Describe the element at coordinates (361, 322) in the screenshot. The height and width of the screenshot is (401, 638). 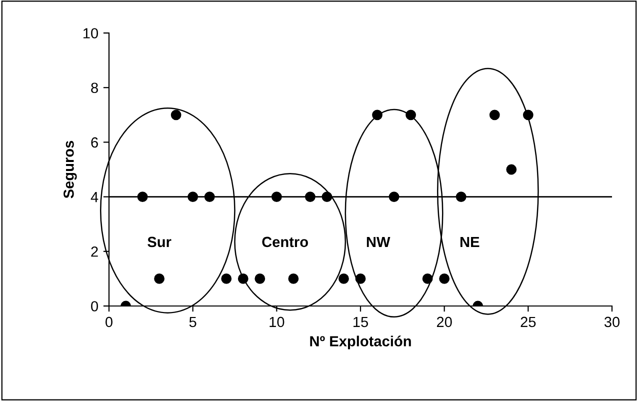
I see `x-tick-label: 15` at that location.